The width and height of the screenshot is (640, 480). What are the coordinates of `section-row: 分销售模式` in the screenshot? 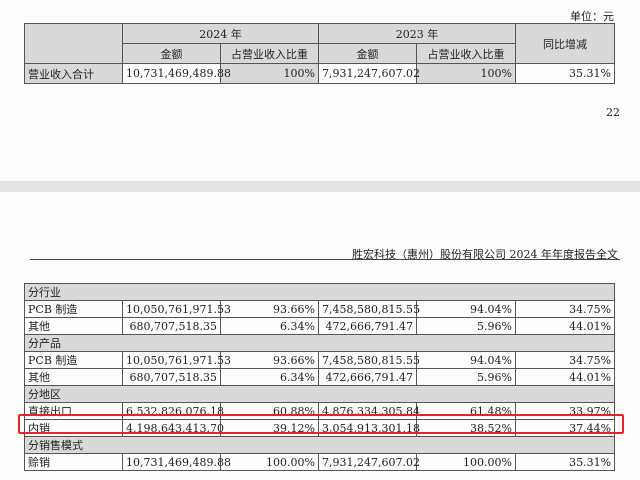 It's located at (319, 445).